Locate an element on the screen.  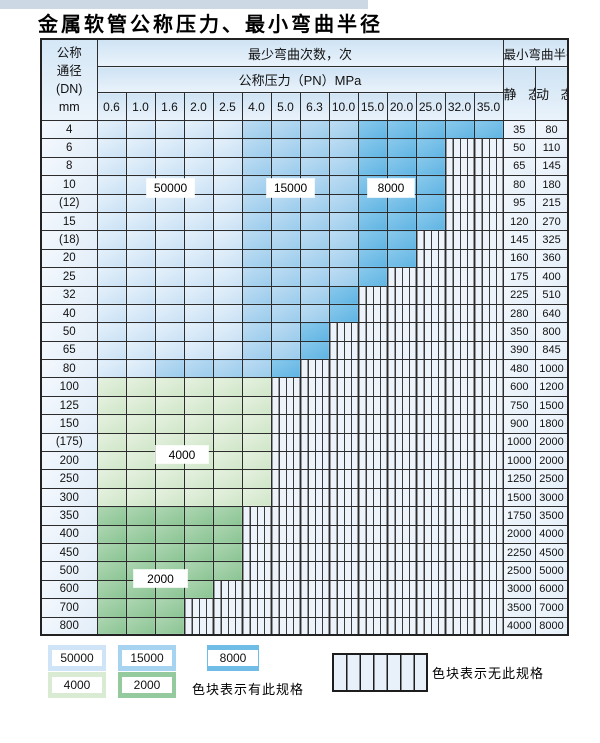
min-radius-header: 最小弯曲半径 is located at coordinates (535, 52).